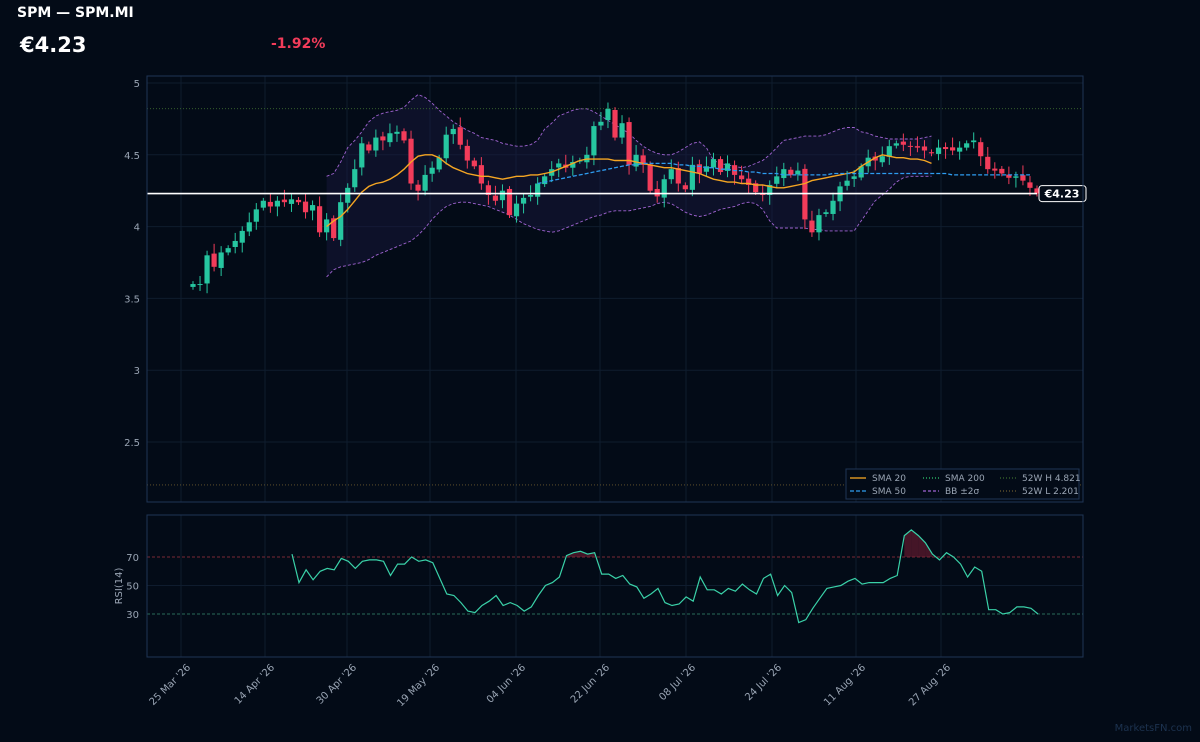 The height and width of the screenshot is (742, 1200). What do you see at coordinates (590, 683) in the screenshot?
I see `x-tick-label: 22 Jun '26` at bounding box center [590, 683].